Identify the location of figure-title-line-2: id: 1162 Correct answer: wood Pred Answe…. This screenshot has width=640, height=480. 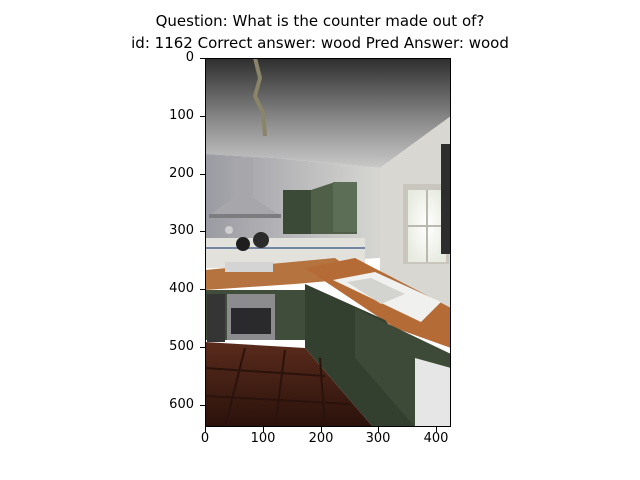
(320, 43).